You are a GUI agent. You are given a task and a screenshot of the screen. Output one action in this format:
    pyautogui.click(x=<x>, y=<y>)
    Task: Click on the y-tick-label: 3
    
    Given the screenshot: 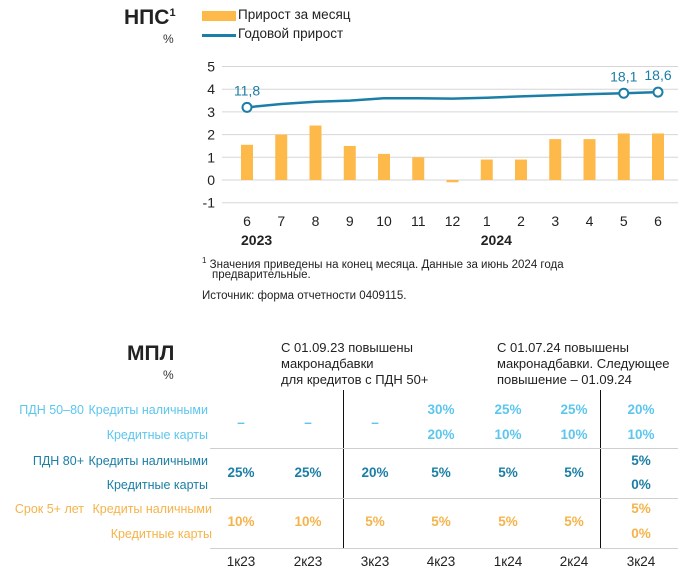 What is the action you would take?
    pyautogui.click(x=211, y=112)
    